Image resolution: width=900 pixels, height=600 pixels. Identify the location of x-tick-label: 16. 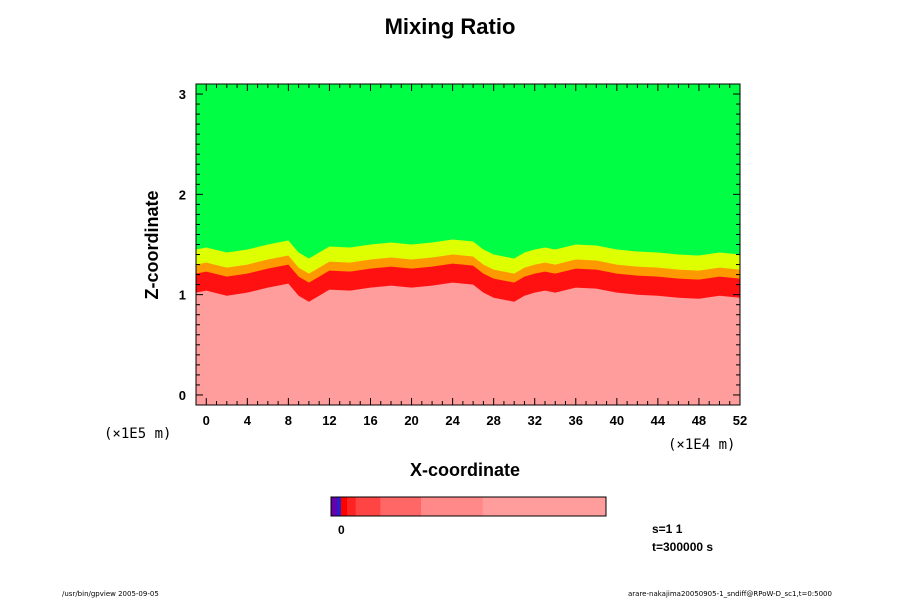
(370, 420).